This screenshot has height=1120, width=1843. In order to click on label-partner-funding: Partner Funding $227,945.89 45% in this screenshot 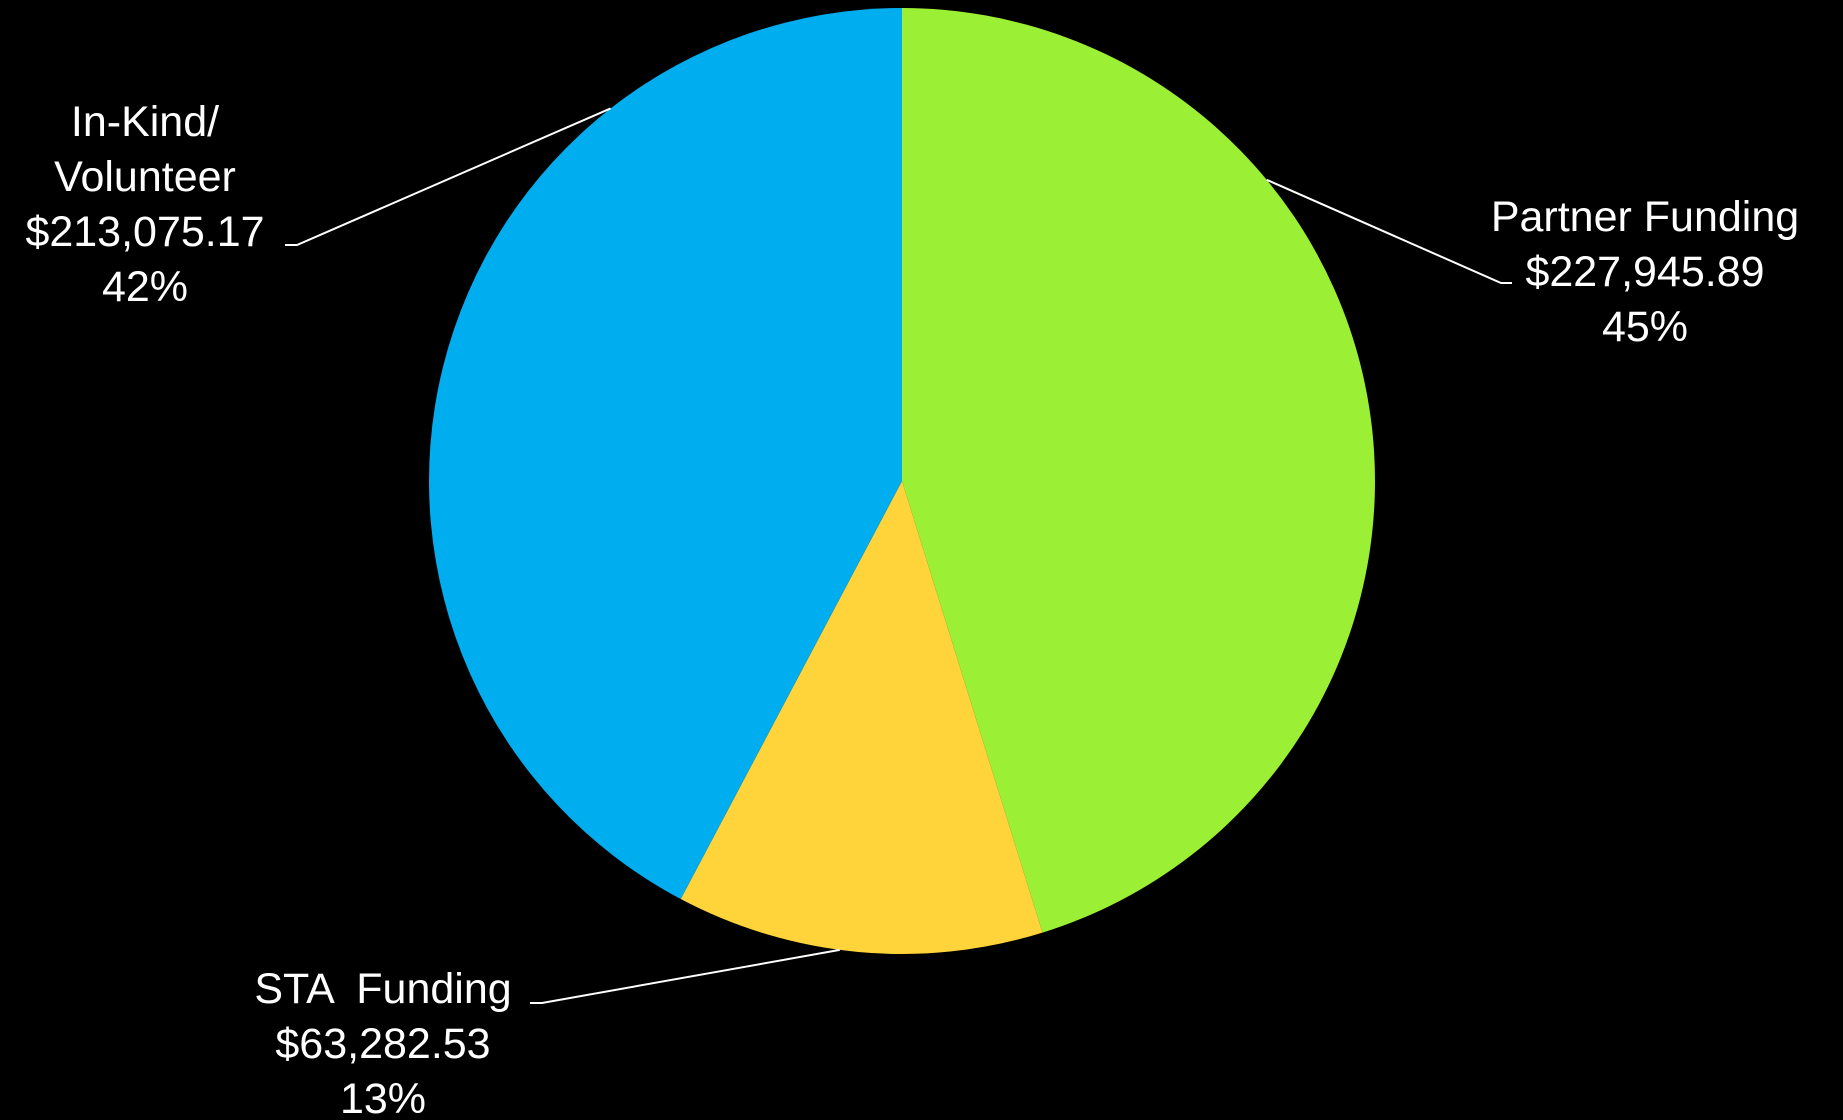, I will do `click(1645, 272)`.